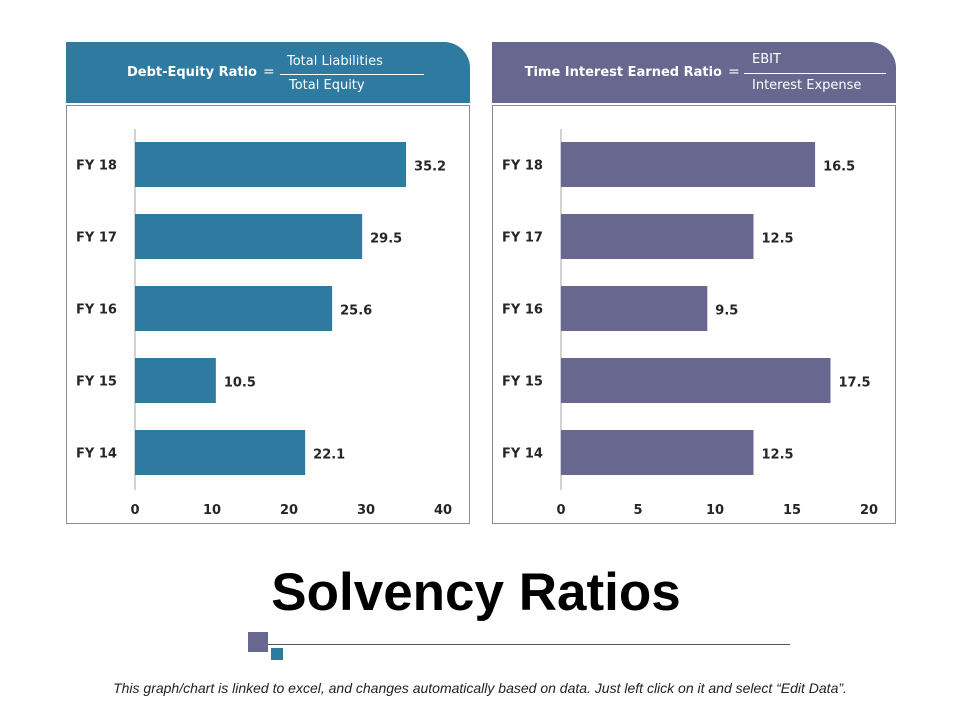 The width and height of the screenshot is (960, 720). I want to click on debt-equity-bar-fy18, so click(271, 164).